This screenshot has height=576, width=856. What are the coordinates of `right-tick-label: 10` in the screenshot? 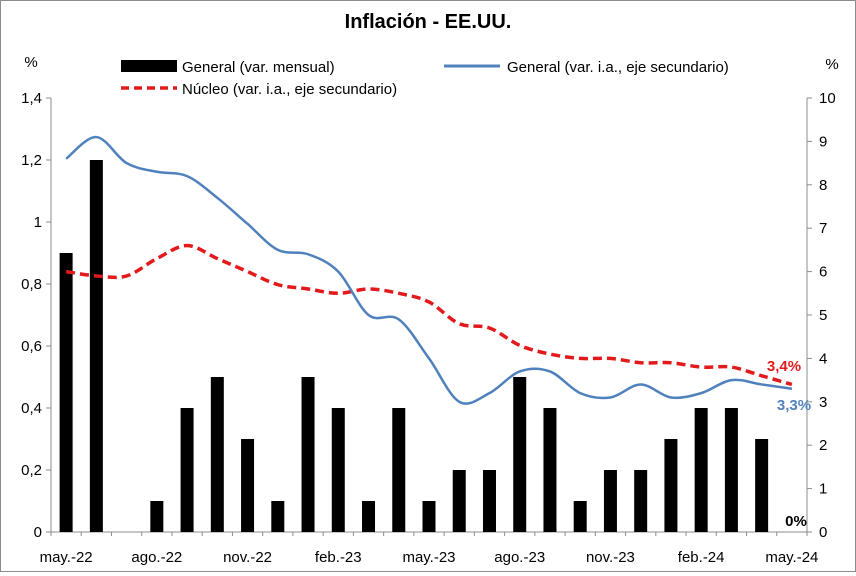 It's located at (827, 98).